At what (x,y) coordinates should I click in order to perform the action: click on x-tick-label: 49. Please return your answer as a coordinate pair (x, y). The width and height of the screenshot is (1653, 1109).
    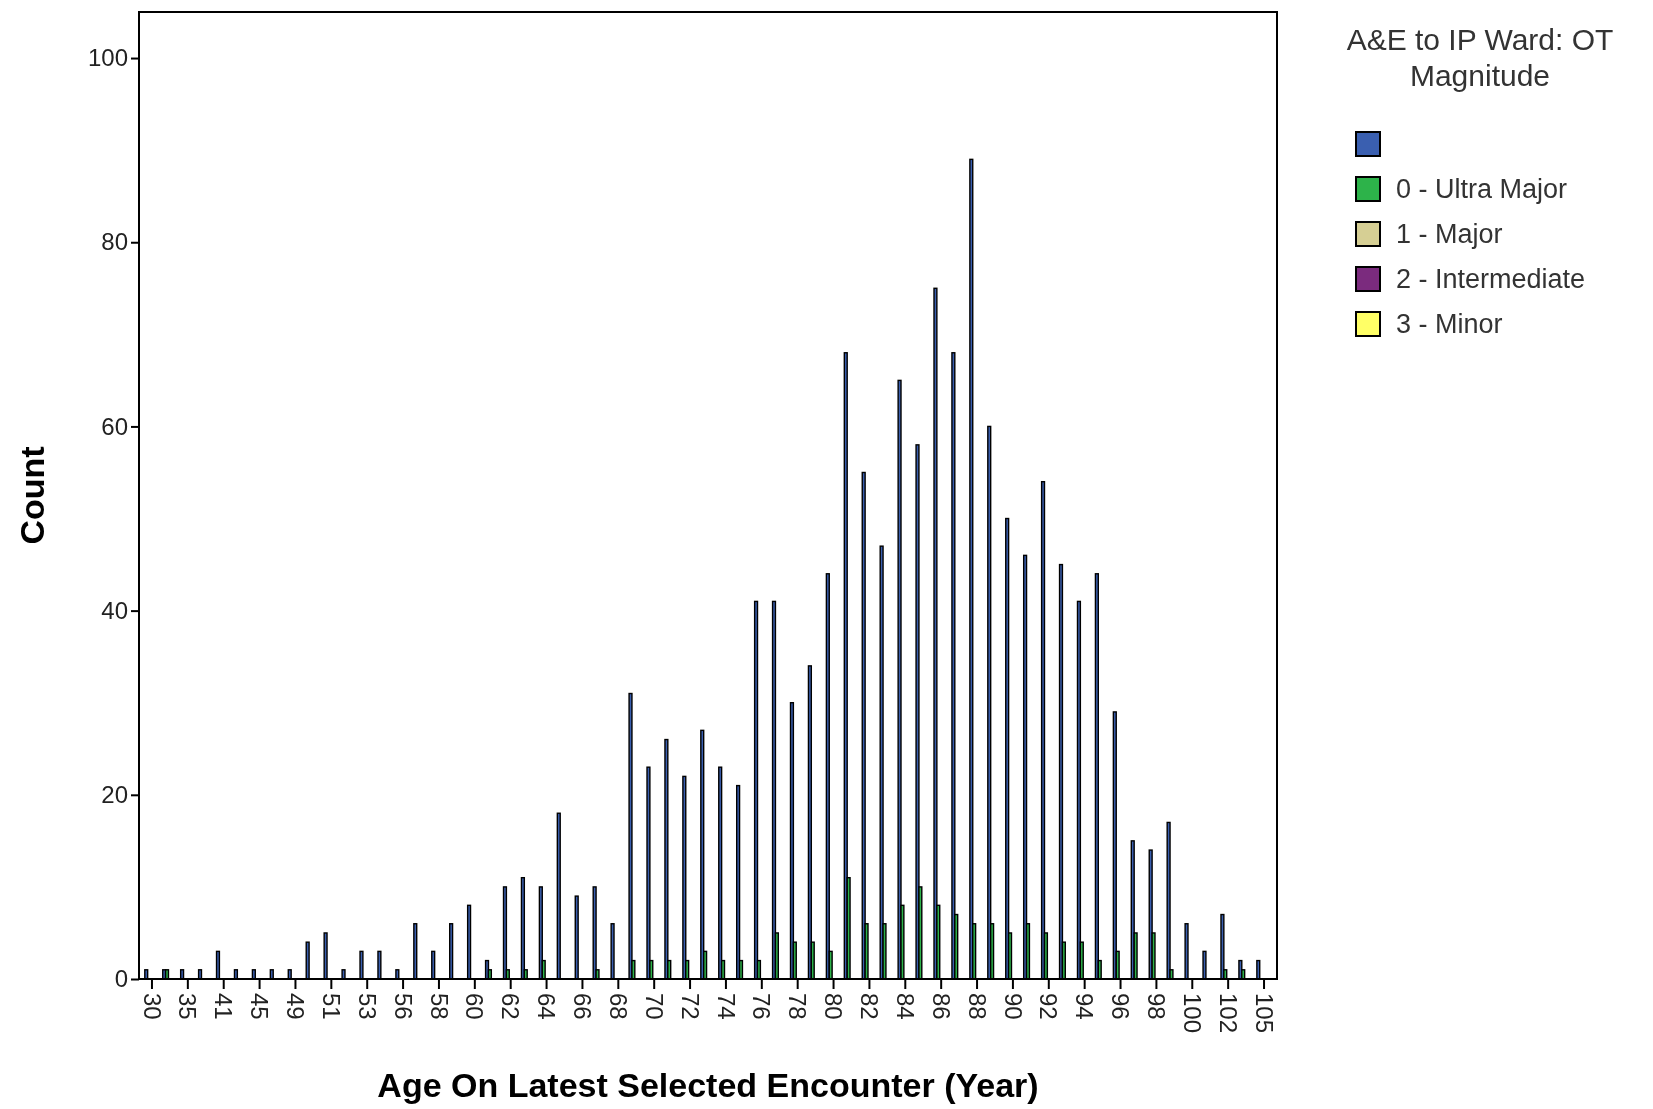
    Looking at the image, I should click on (296, 1006).